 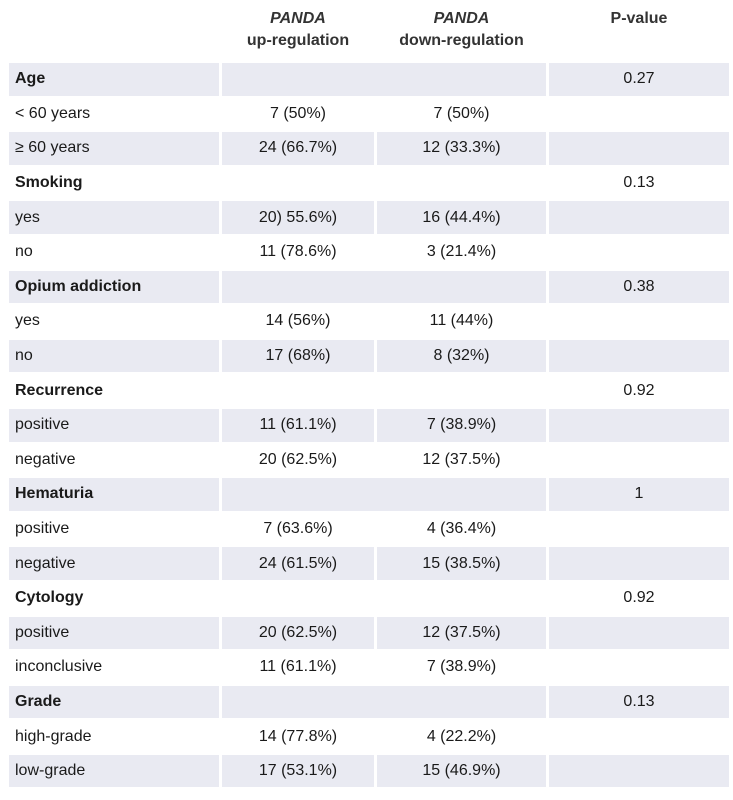 What do you see at coordinates (298, 30) in the screenshot?
I see `header-up-regulation: PANDA up-regulation` at bounding box center [298, 30].